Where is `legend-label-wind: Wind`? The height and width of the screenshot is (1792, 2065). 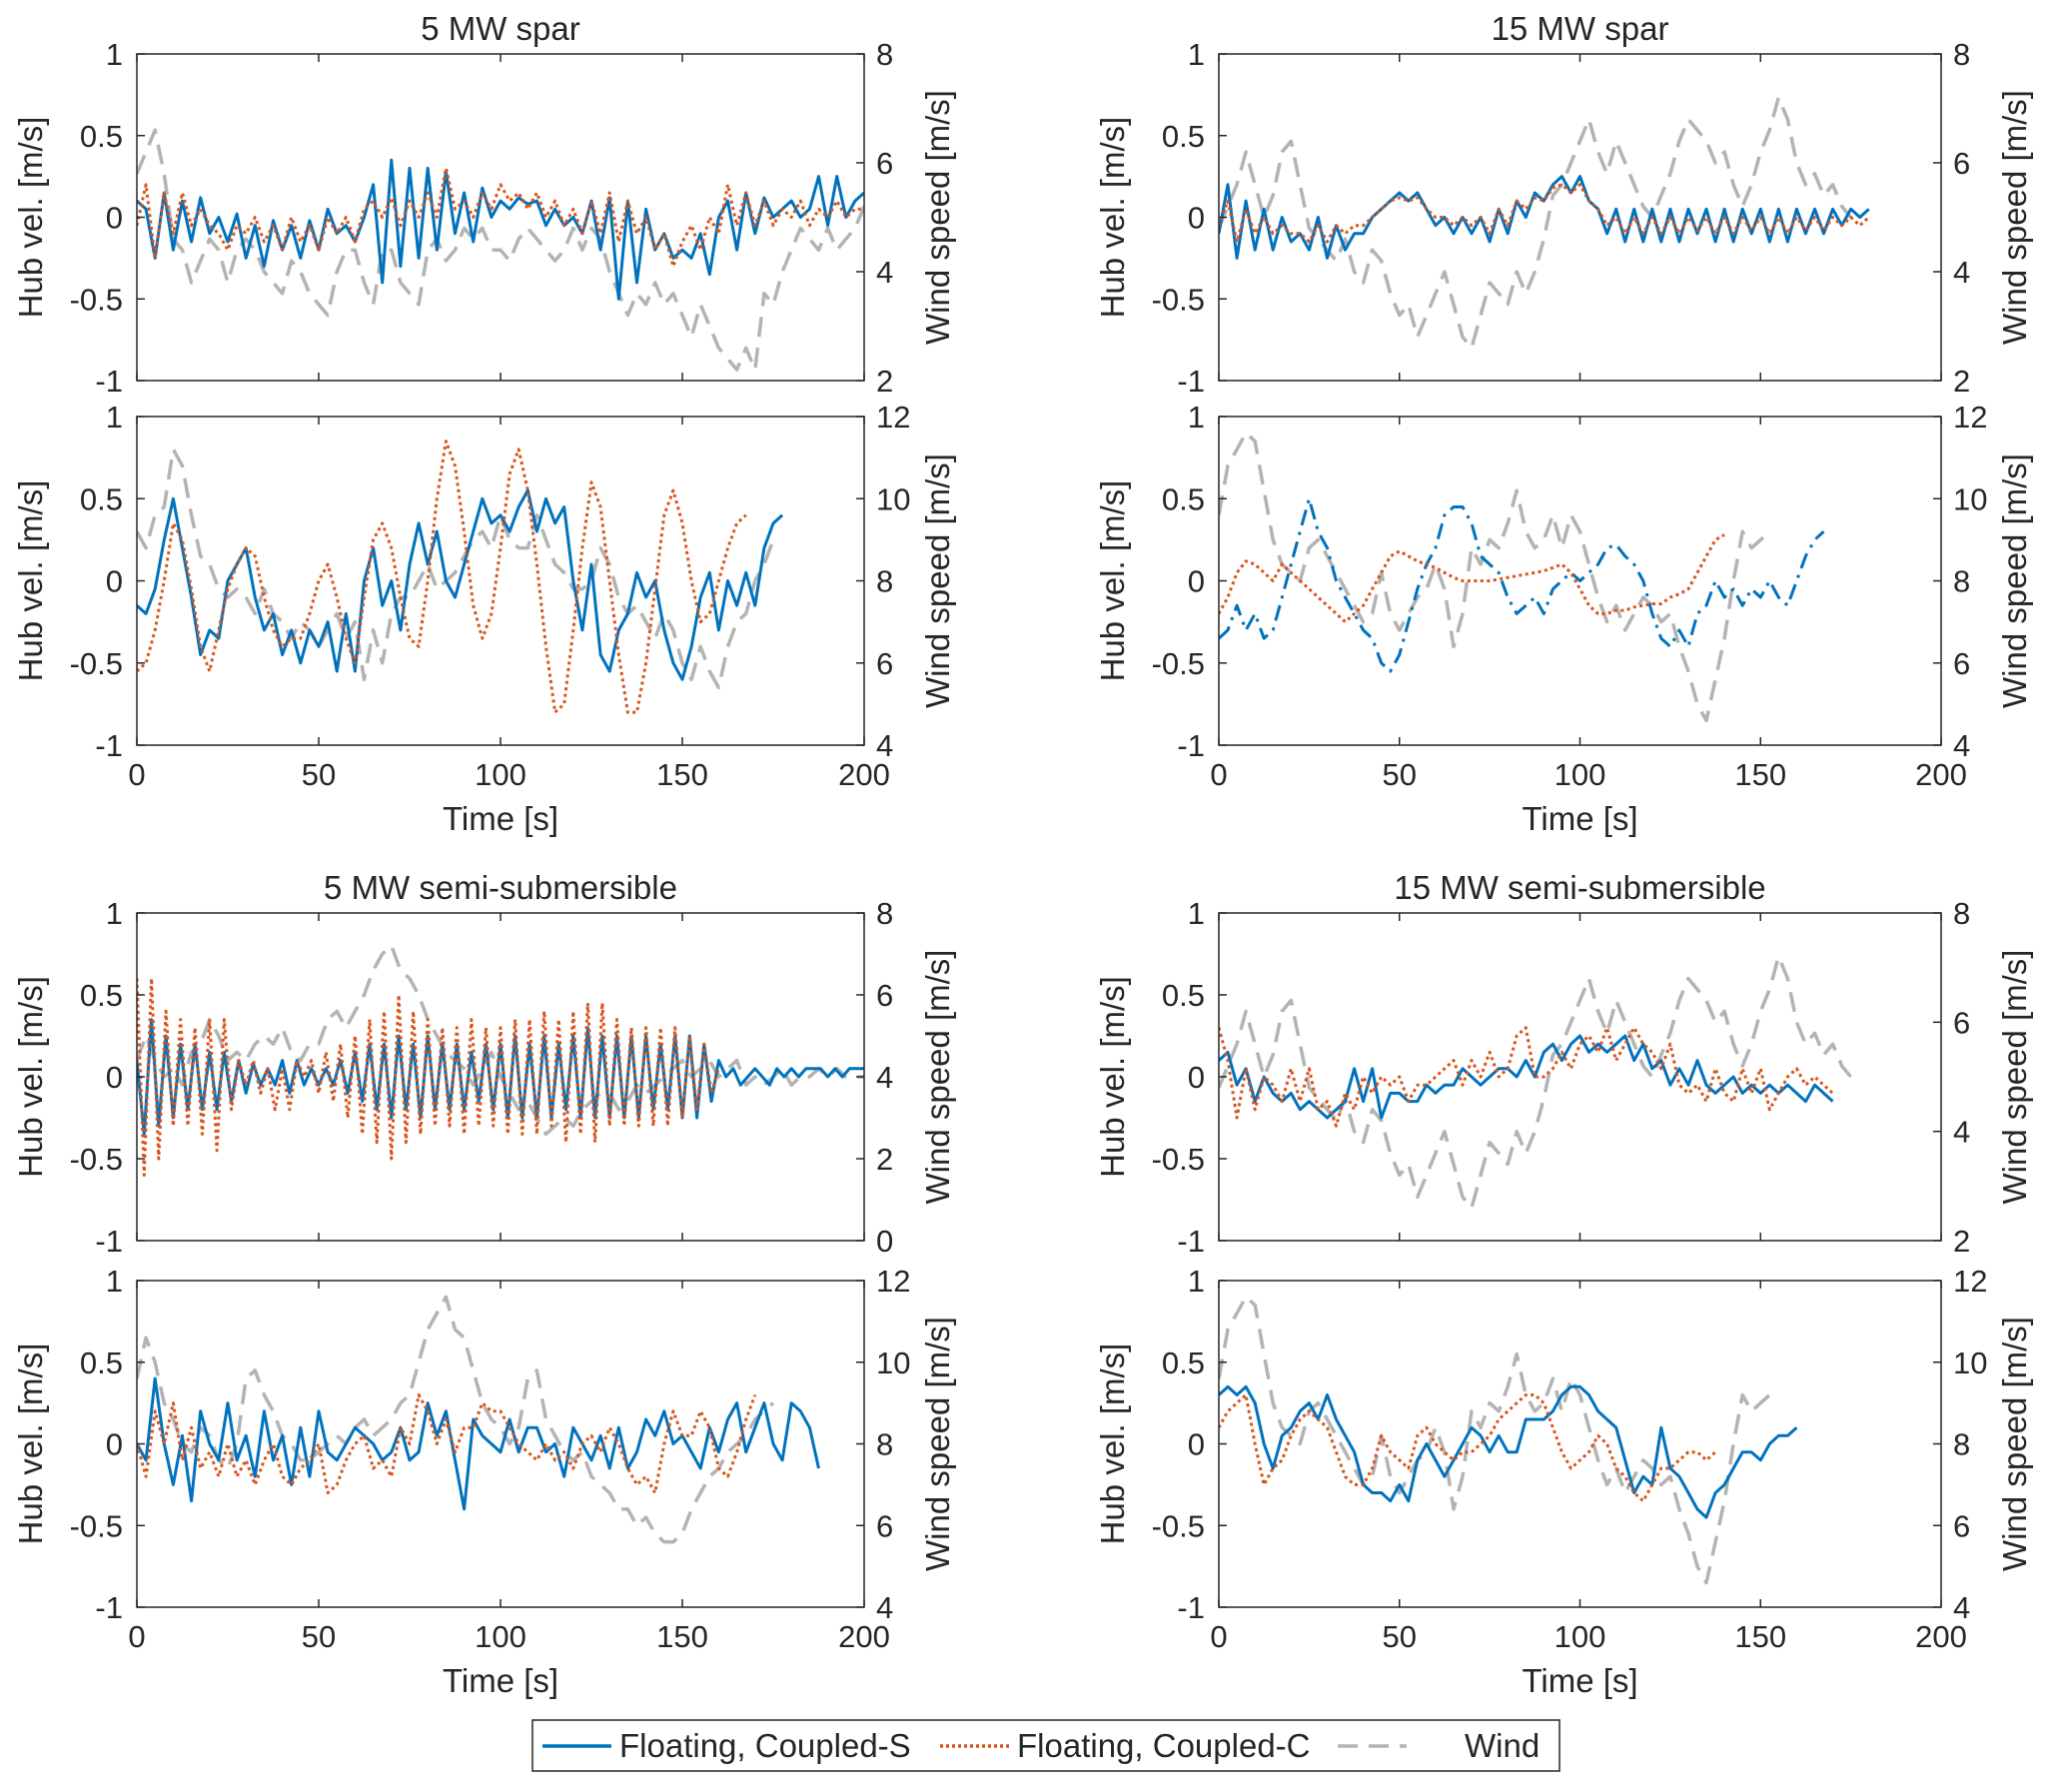
legend-label-wind: Wind is located at coordinates (1502, 1745).